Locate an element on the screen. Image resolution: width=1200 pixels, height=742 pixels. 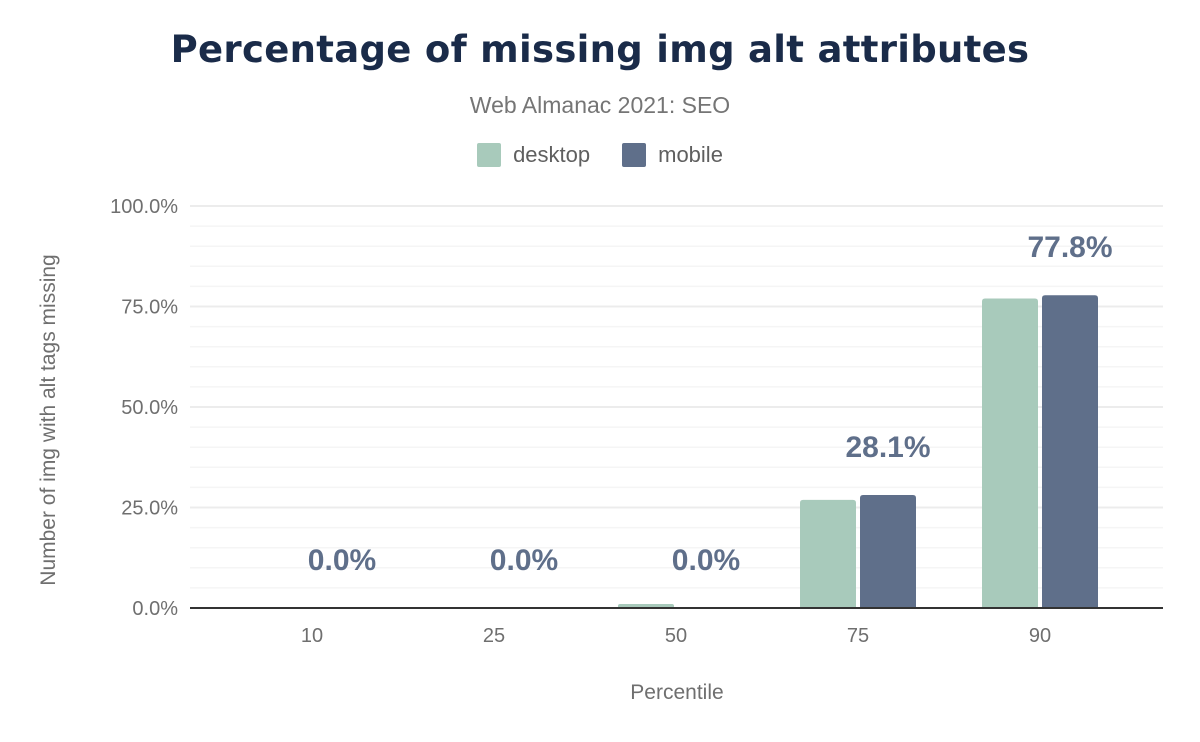
x-tick-label: 75 is located at coordinates (858, 636).